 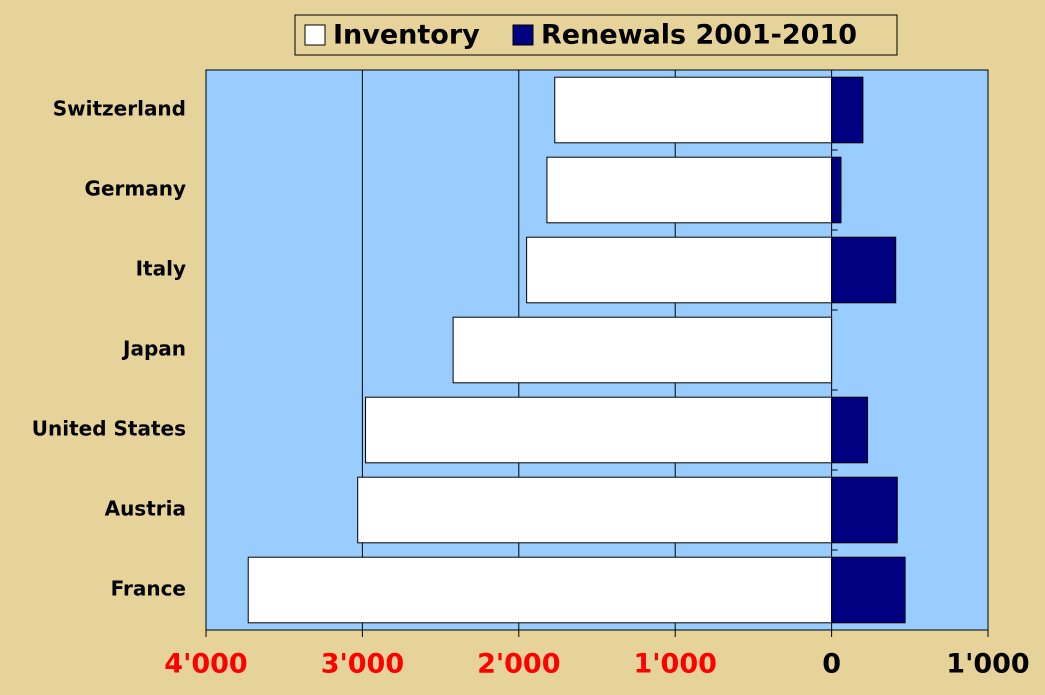 I want to click on y-tick-label: Italy, so click(x=161, y=269).